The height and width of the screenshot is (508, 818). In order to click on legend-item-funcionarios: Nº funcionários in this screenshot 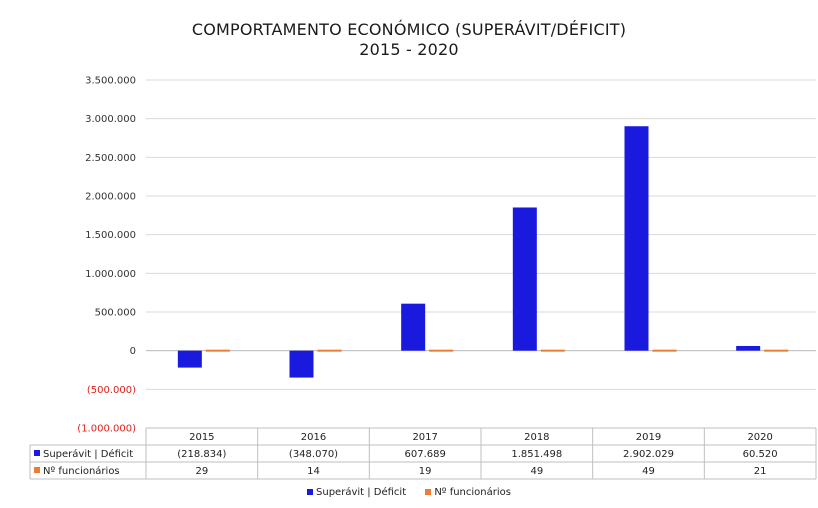, I will do `click(468, 492)`.